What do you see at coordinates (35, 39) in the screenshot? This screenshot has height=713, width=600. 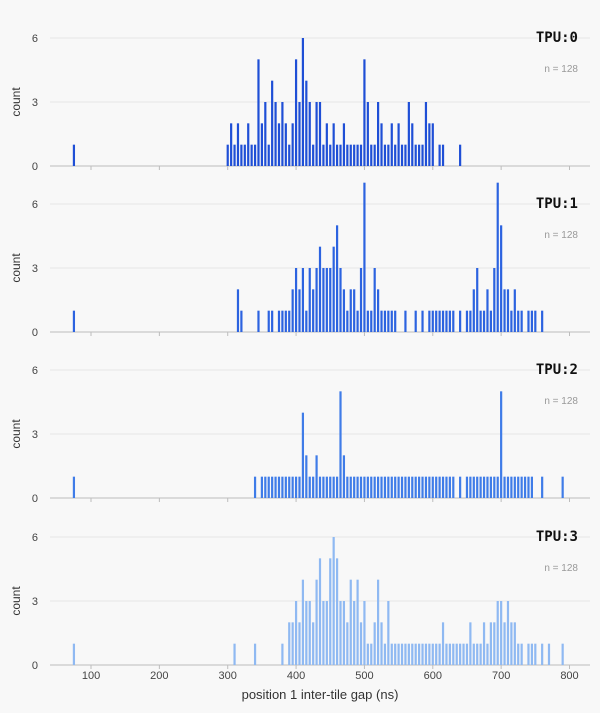 I see `y-tick-label: 6` at bounding box center [35, 39].